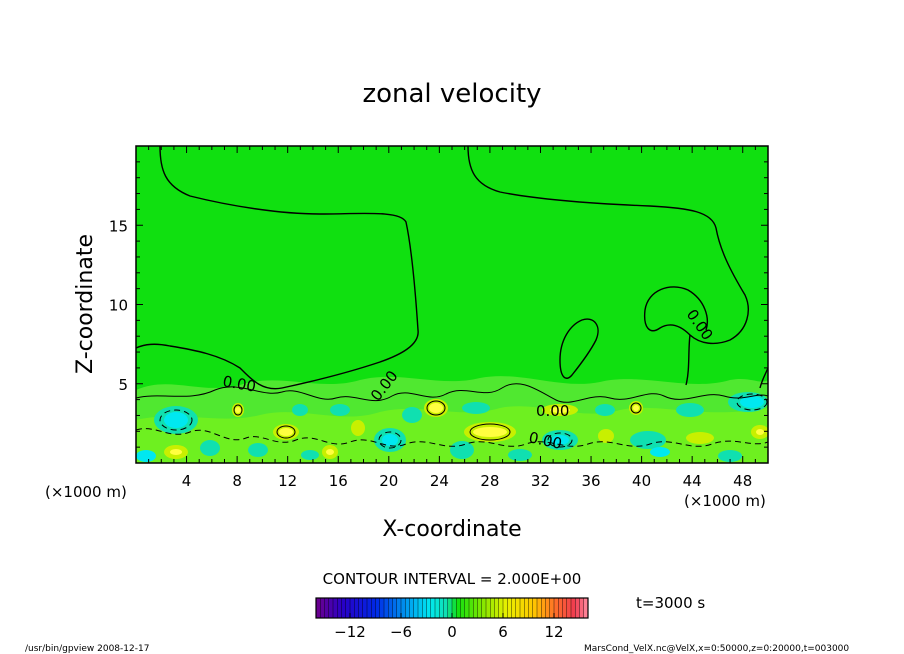 The height and width of the screenshot is (654, 904). Describe the element at coordinates (451, 529) in the screenshot. I see `x-axis-label: X-coordinate` at that location.